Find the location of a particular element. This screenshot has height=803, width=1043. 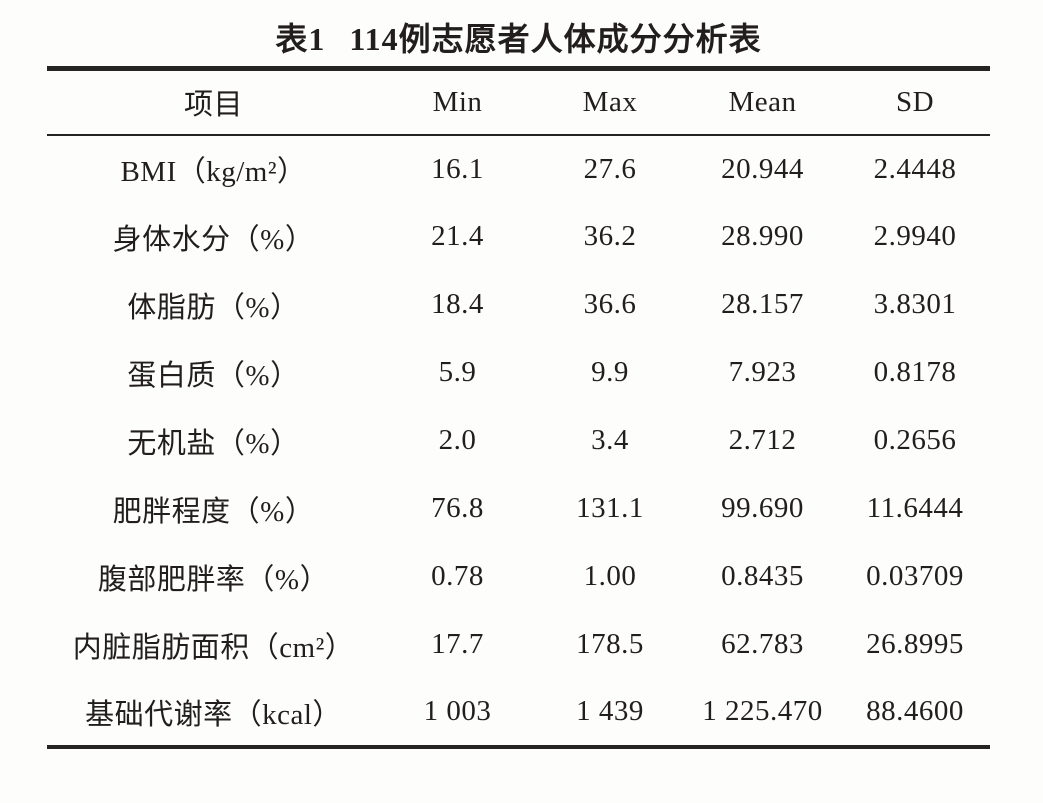

table-row-abdominal-obesity: 腹部肥胖率（%） 0.78 1.00 0.8435 0.03709 is located at coordinates (518, 577).